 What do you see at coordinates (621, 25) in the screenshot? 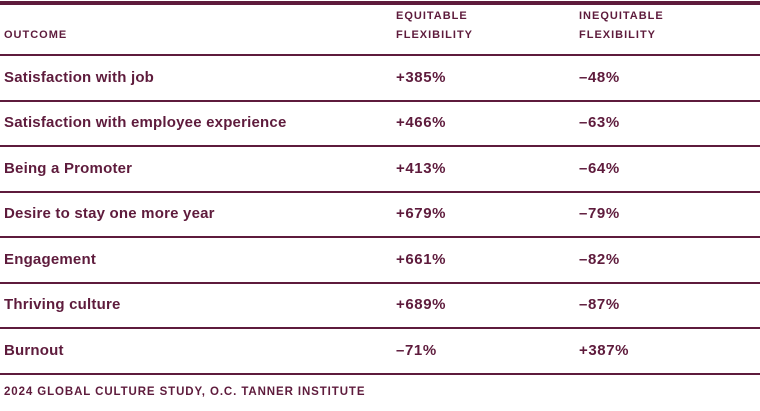
I see `column-header-inequitable-flexibility: INEQUITABLE FLEXIBILITY` at bounding box center [621, 25].